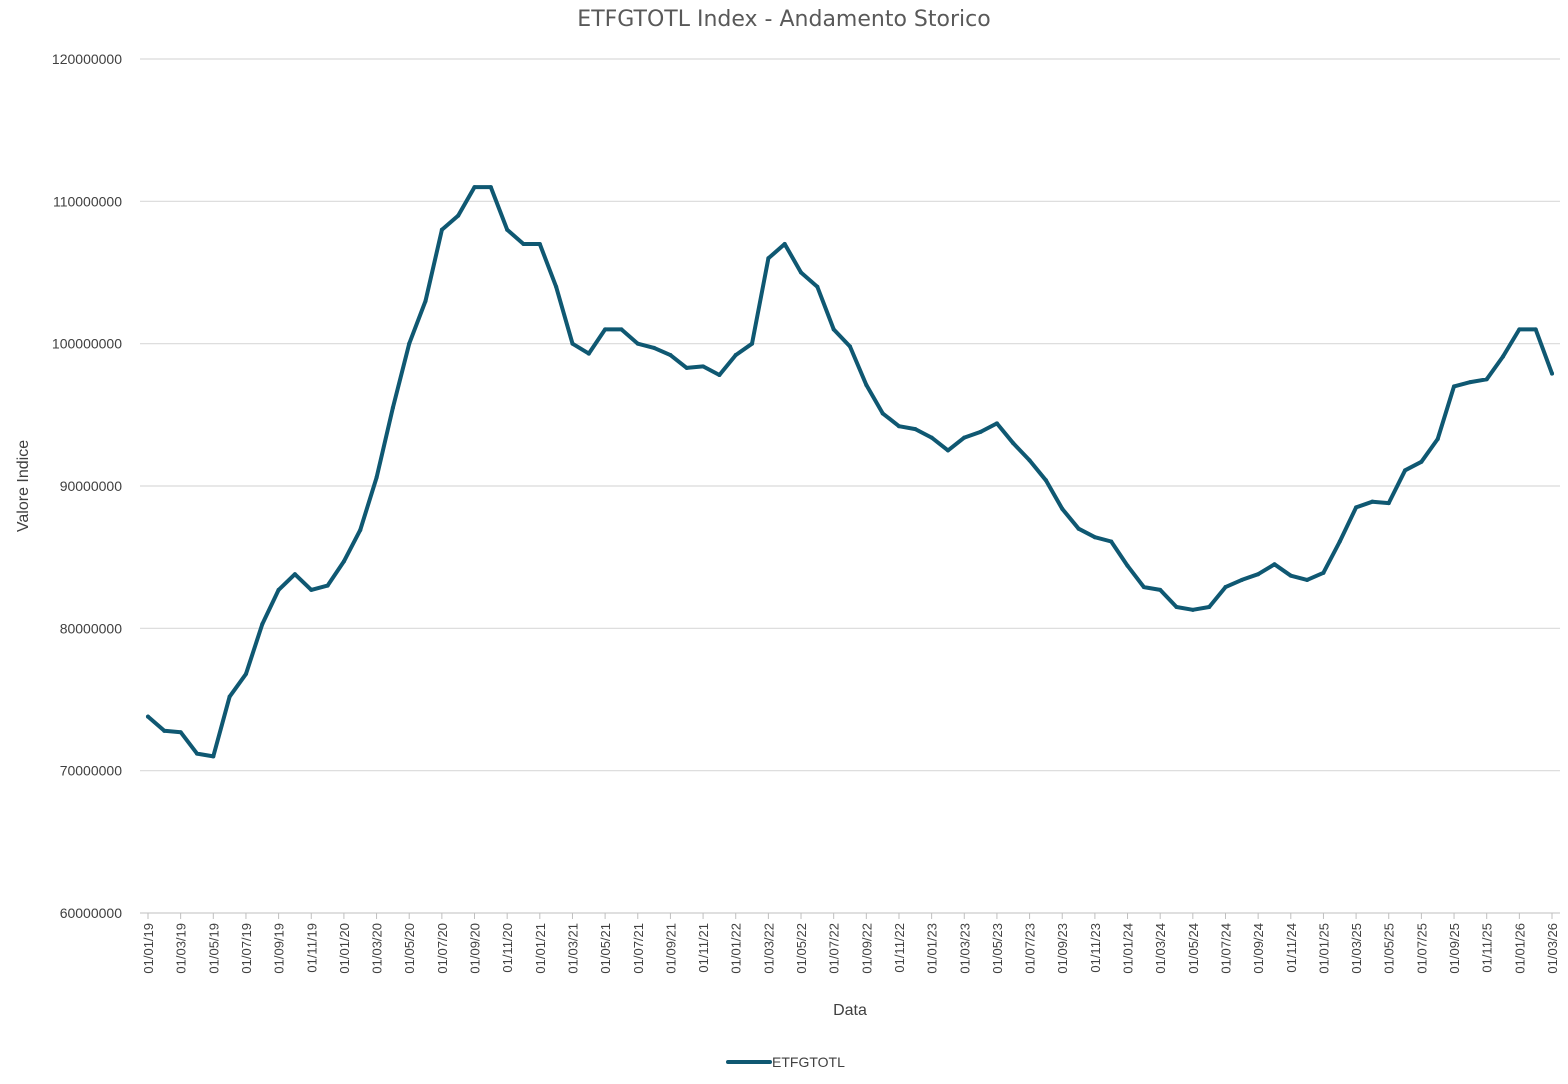 The image size is (1568, 1084). I want to click on x-tick-label: 01/07/25, so click(1421, 948).